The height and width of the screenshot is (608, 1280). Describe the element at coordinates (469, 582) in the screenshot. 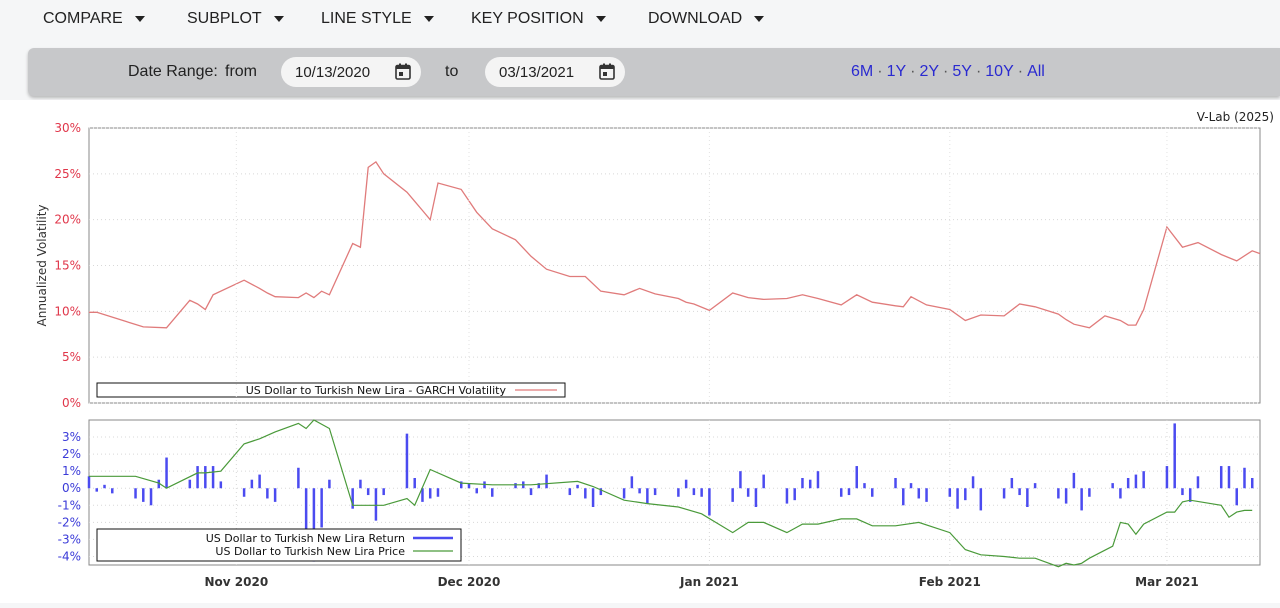

I see `x-tick-label: Dec 2020` at that location.